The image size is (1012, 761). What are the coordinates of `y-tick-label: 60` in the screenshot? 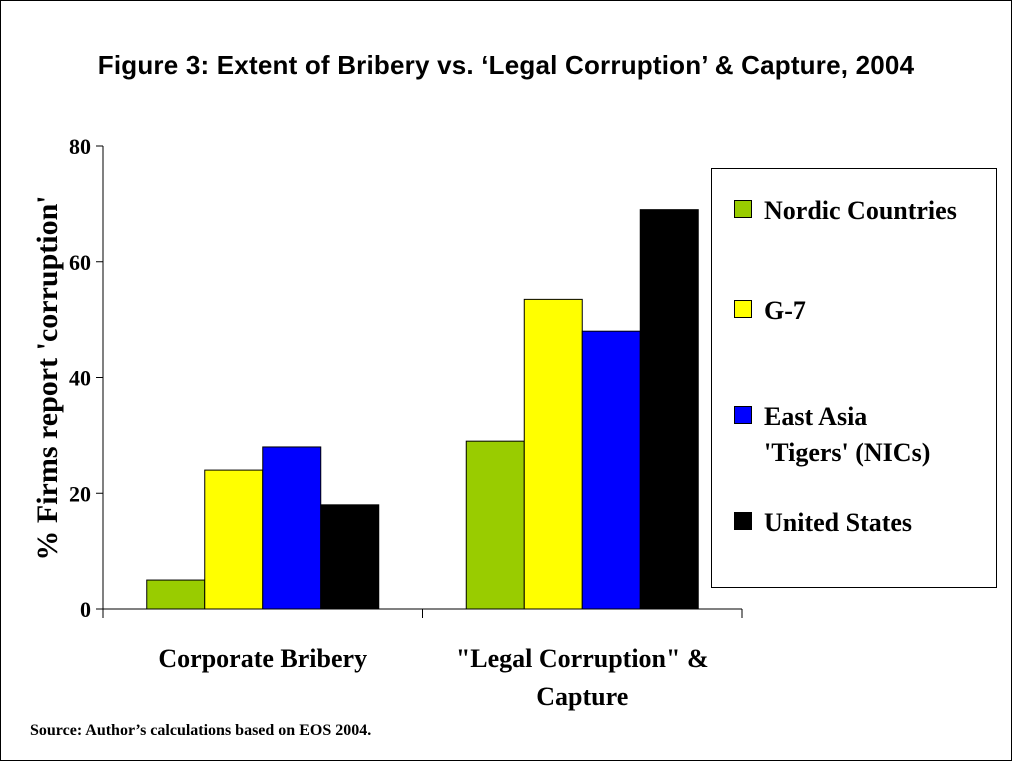 It's located at (80, 262).